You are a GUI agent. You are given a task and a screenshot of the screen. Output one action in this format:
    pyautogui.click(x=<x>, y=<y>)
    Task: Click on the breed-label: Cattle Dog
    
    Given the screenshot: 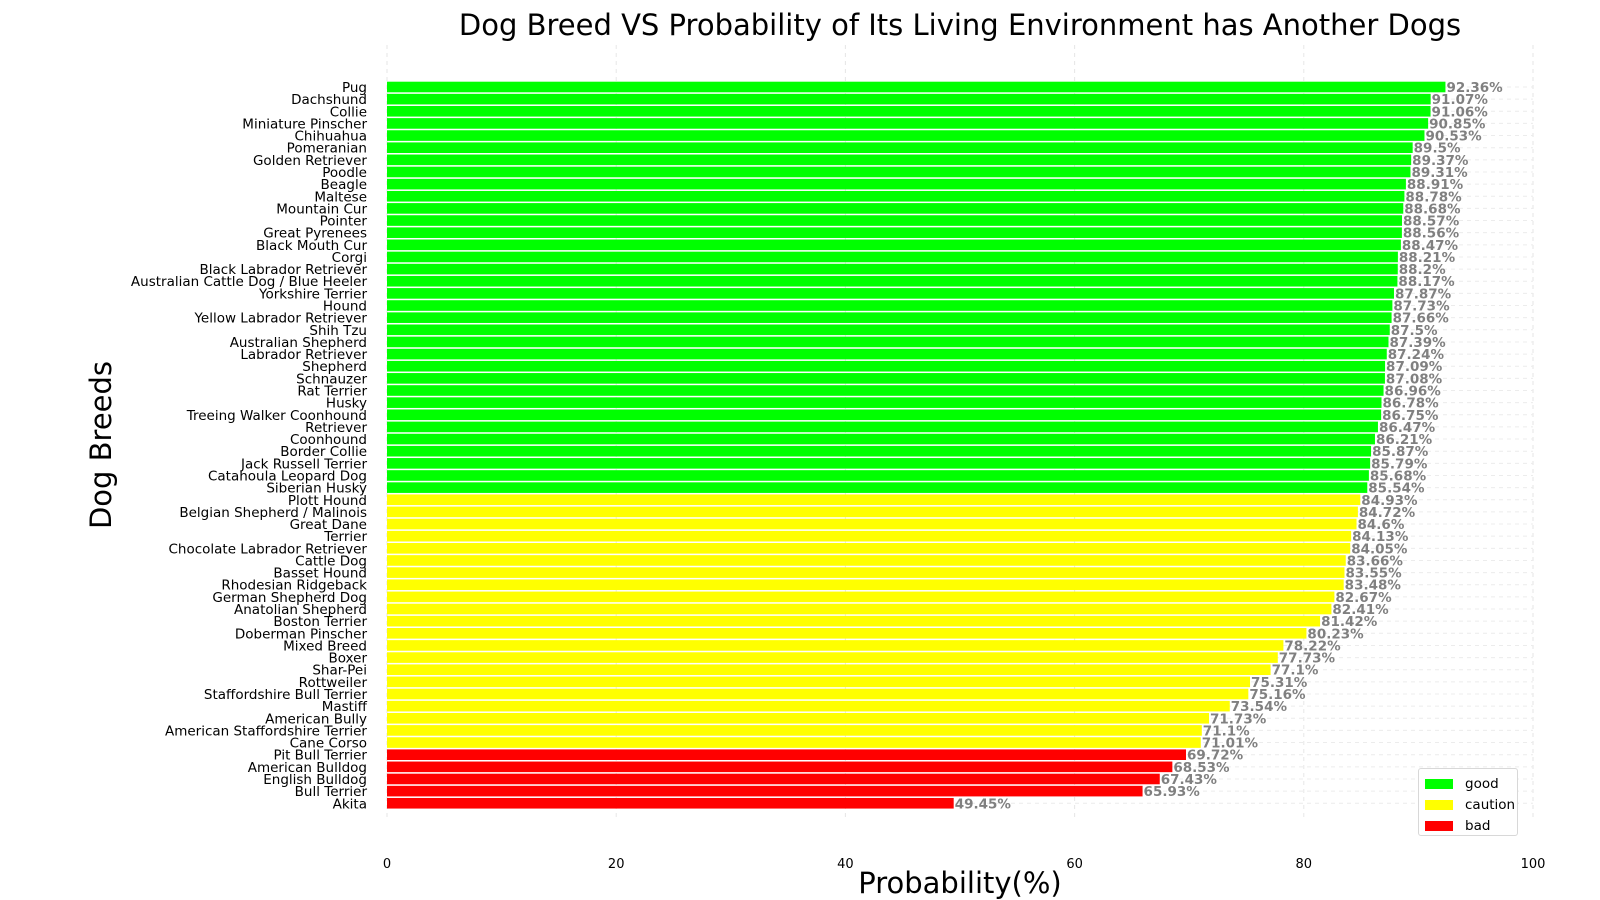 What is the action you would take?
    pyautogui.click(x=331, y=561)
    